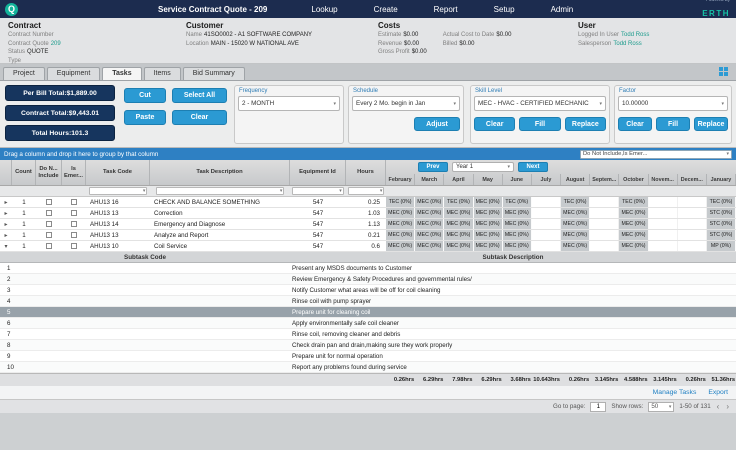  What do you see at coordinates (373, 213) in the screenshot?
I see `hours-cell: 1.03` at bounding box center [373, 213].